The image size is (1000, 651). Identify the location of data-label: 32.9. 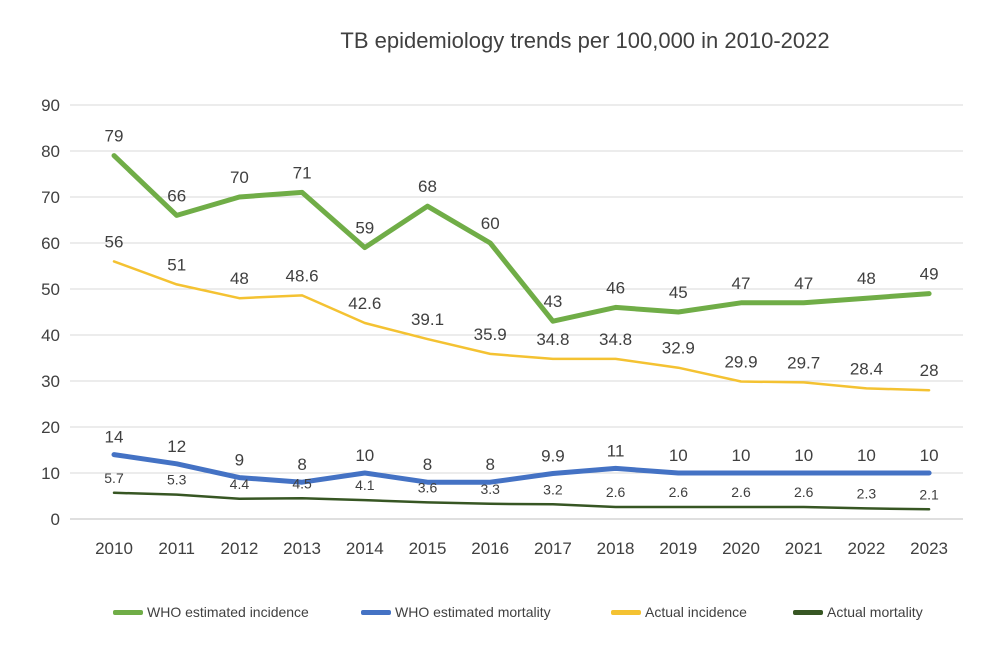
(678, 348).